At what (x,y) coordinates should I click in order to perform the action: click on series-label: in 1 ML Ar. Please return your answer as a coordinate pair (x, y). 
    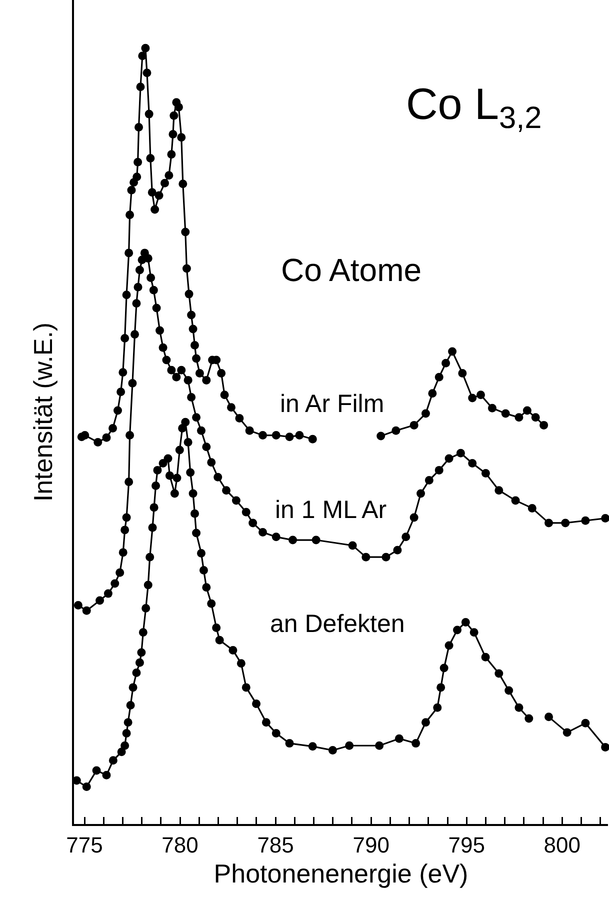
    Looking at the image, I should click on (331, 510).